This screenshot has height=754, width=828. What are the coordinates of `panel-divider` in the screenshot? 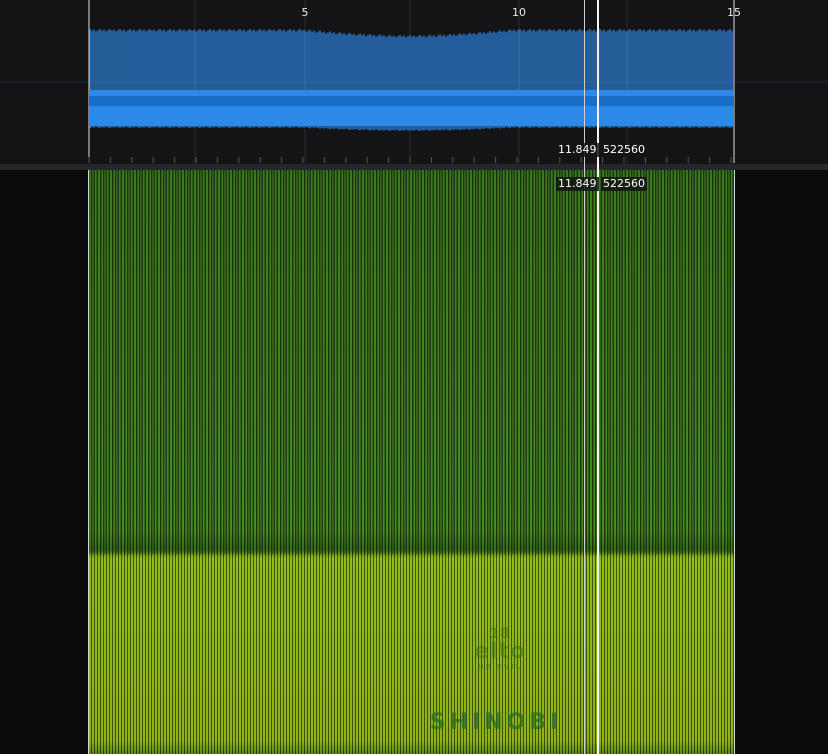 It's located at (414, 167).